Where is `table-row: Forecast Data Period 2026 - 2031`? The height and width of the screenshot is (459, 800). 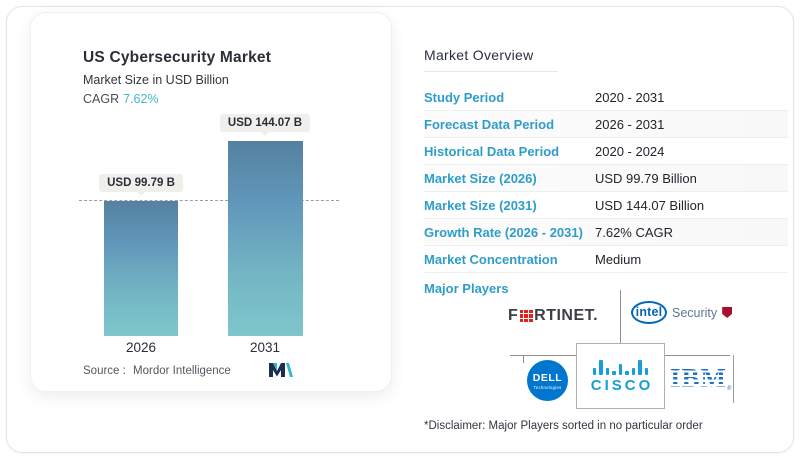 table-row: Forecast Data Period 2026 - 2031 is located at coordinates (606, 124).